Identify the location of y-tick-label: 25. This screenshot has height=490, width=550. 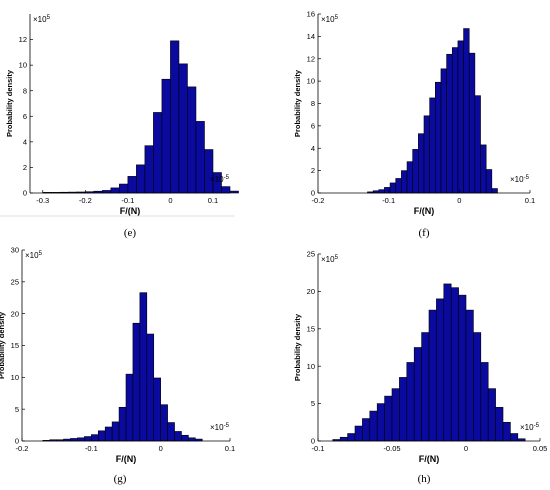
(15, 281).